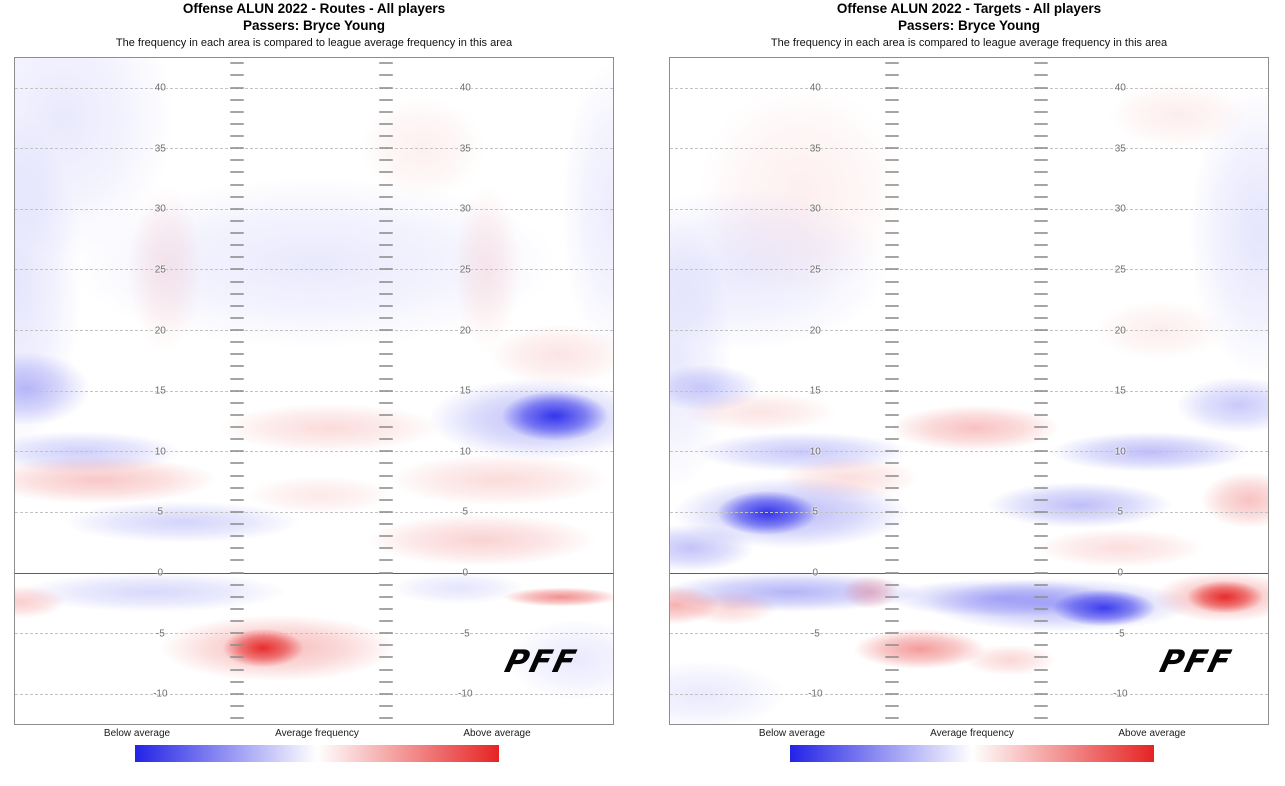 Image resolution: width=1285 pixels, height=786 pixels. I want to click on gridline--5, so click(314, 634).